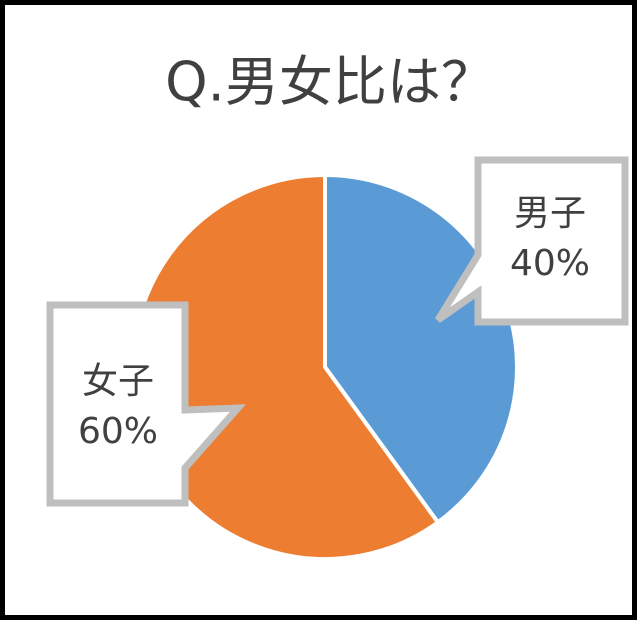 The width and height of the screenshot is (637, 620). Describe the element at coordinates (118, 431) in the screenshot. I see `value-label: 60%` at that location.